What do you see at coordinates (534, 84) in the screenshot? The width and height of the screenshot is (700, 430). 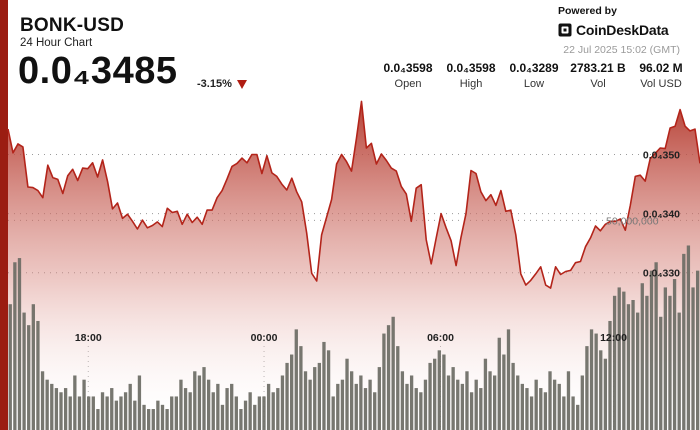 I see `stat-label: Low` at bounding box center [534, 84].